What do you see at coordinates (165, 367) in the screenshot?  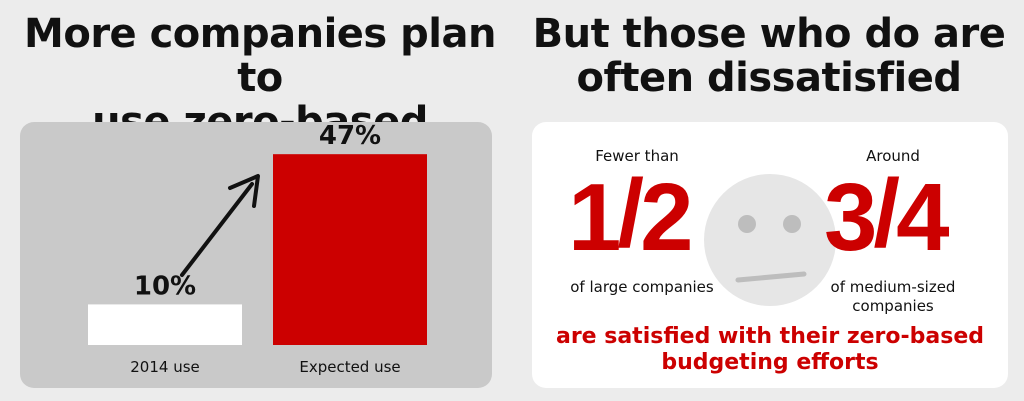 I see `category-label: 2014 use` at bounding box center [165, 367].